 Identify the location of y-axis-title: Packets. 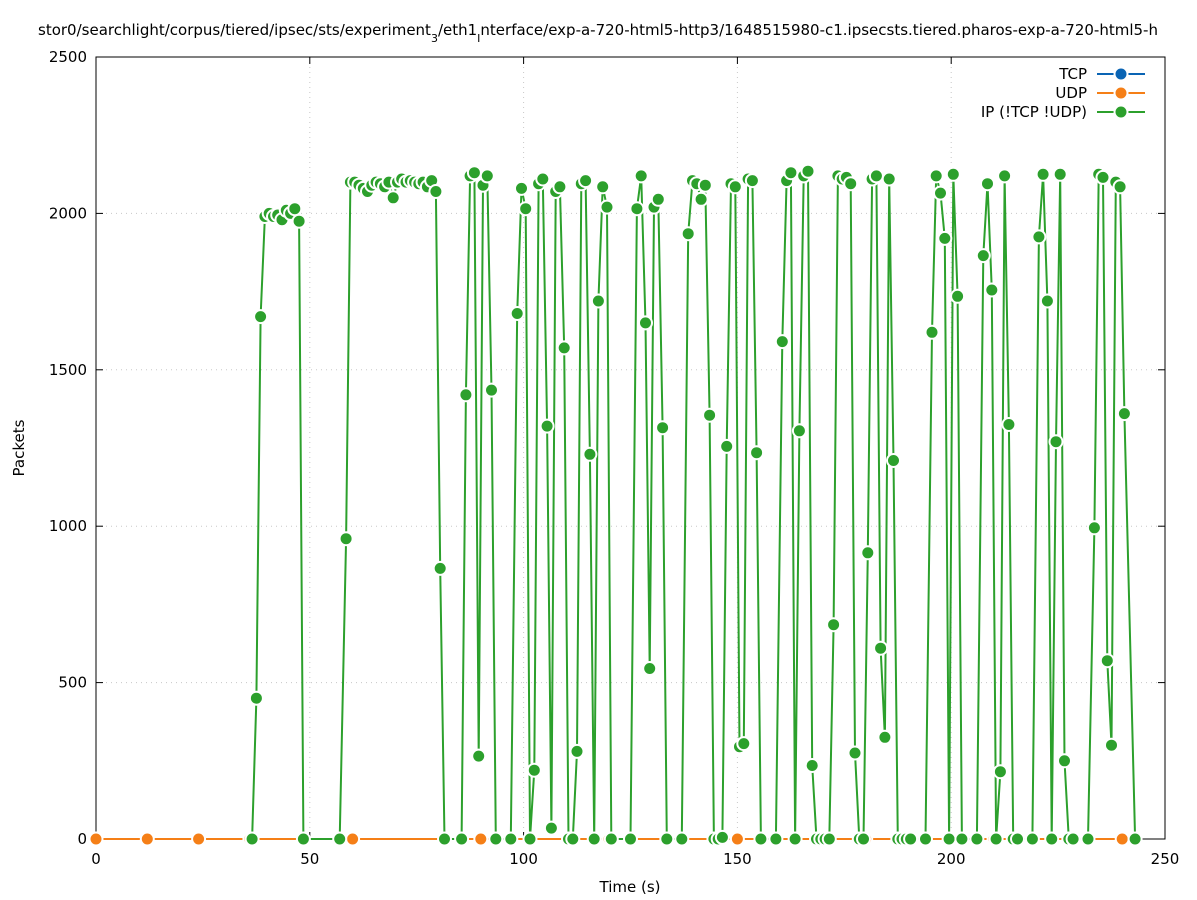
(19, 447).